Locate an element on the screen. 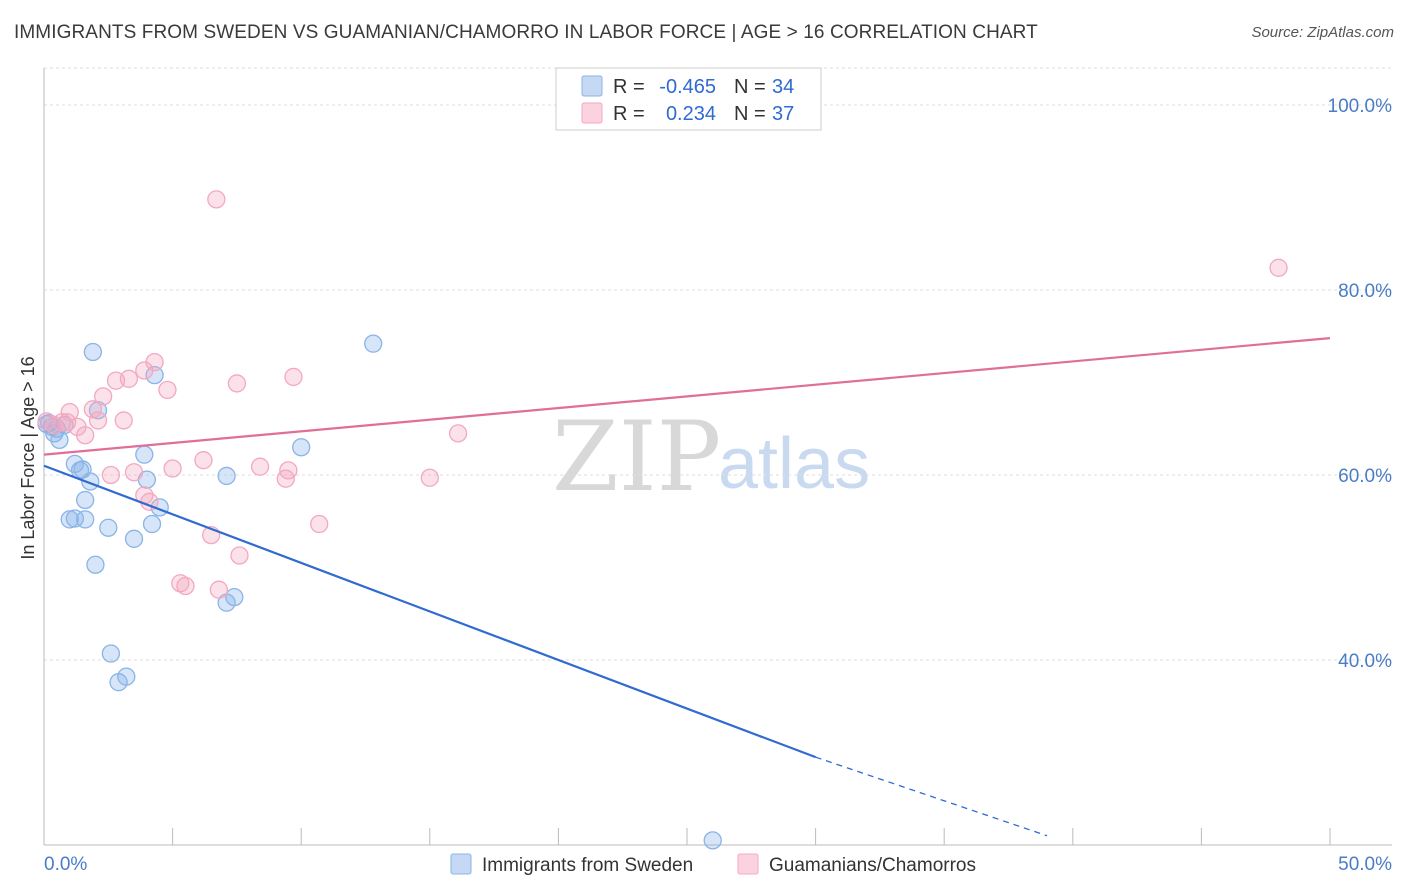  bottom-legend-swatch-sweden is located at coordinates (461, 864).